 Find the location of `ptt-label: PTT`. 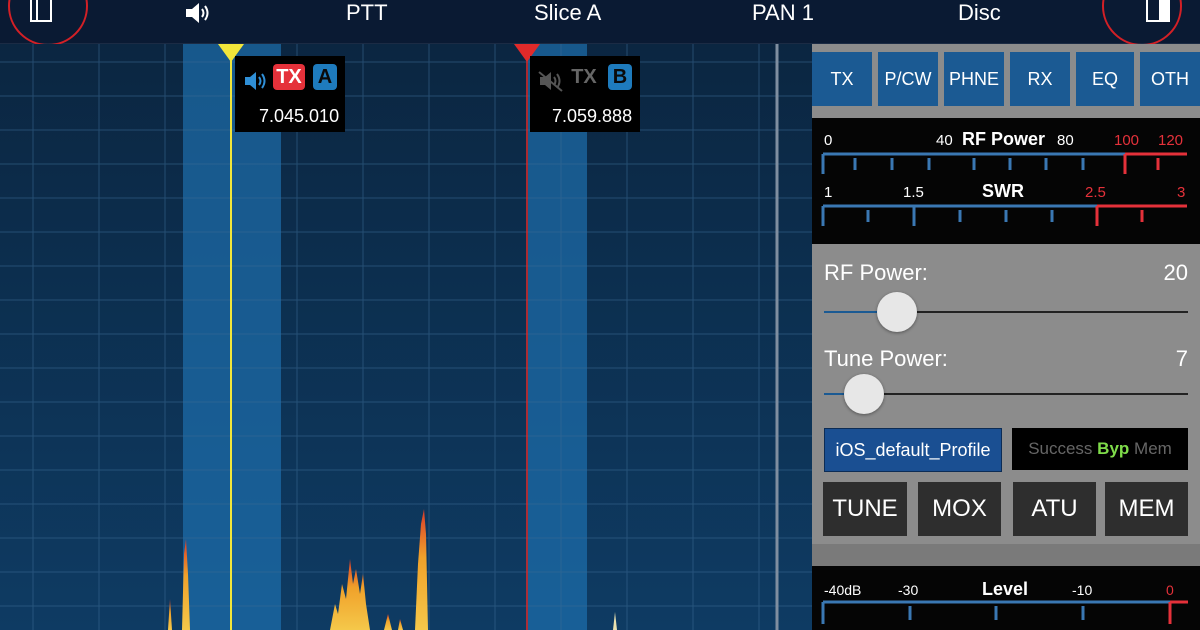

ptt-label: PTT is located at coordinates (367, 12).